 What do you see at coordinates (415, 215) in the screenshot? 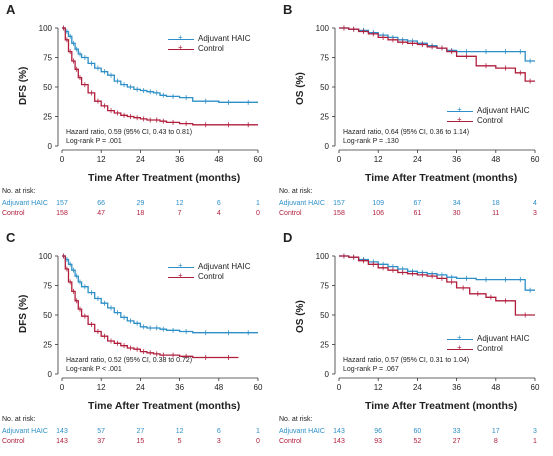
I see `risk-row-control: Control 158 106 61 30 11 3` at bounding box center [415, 215].